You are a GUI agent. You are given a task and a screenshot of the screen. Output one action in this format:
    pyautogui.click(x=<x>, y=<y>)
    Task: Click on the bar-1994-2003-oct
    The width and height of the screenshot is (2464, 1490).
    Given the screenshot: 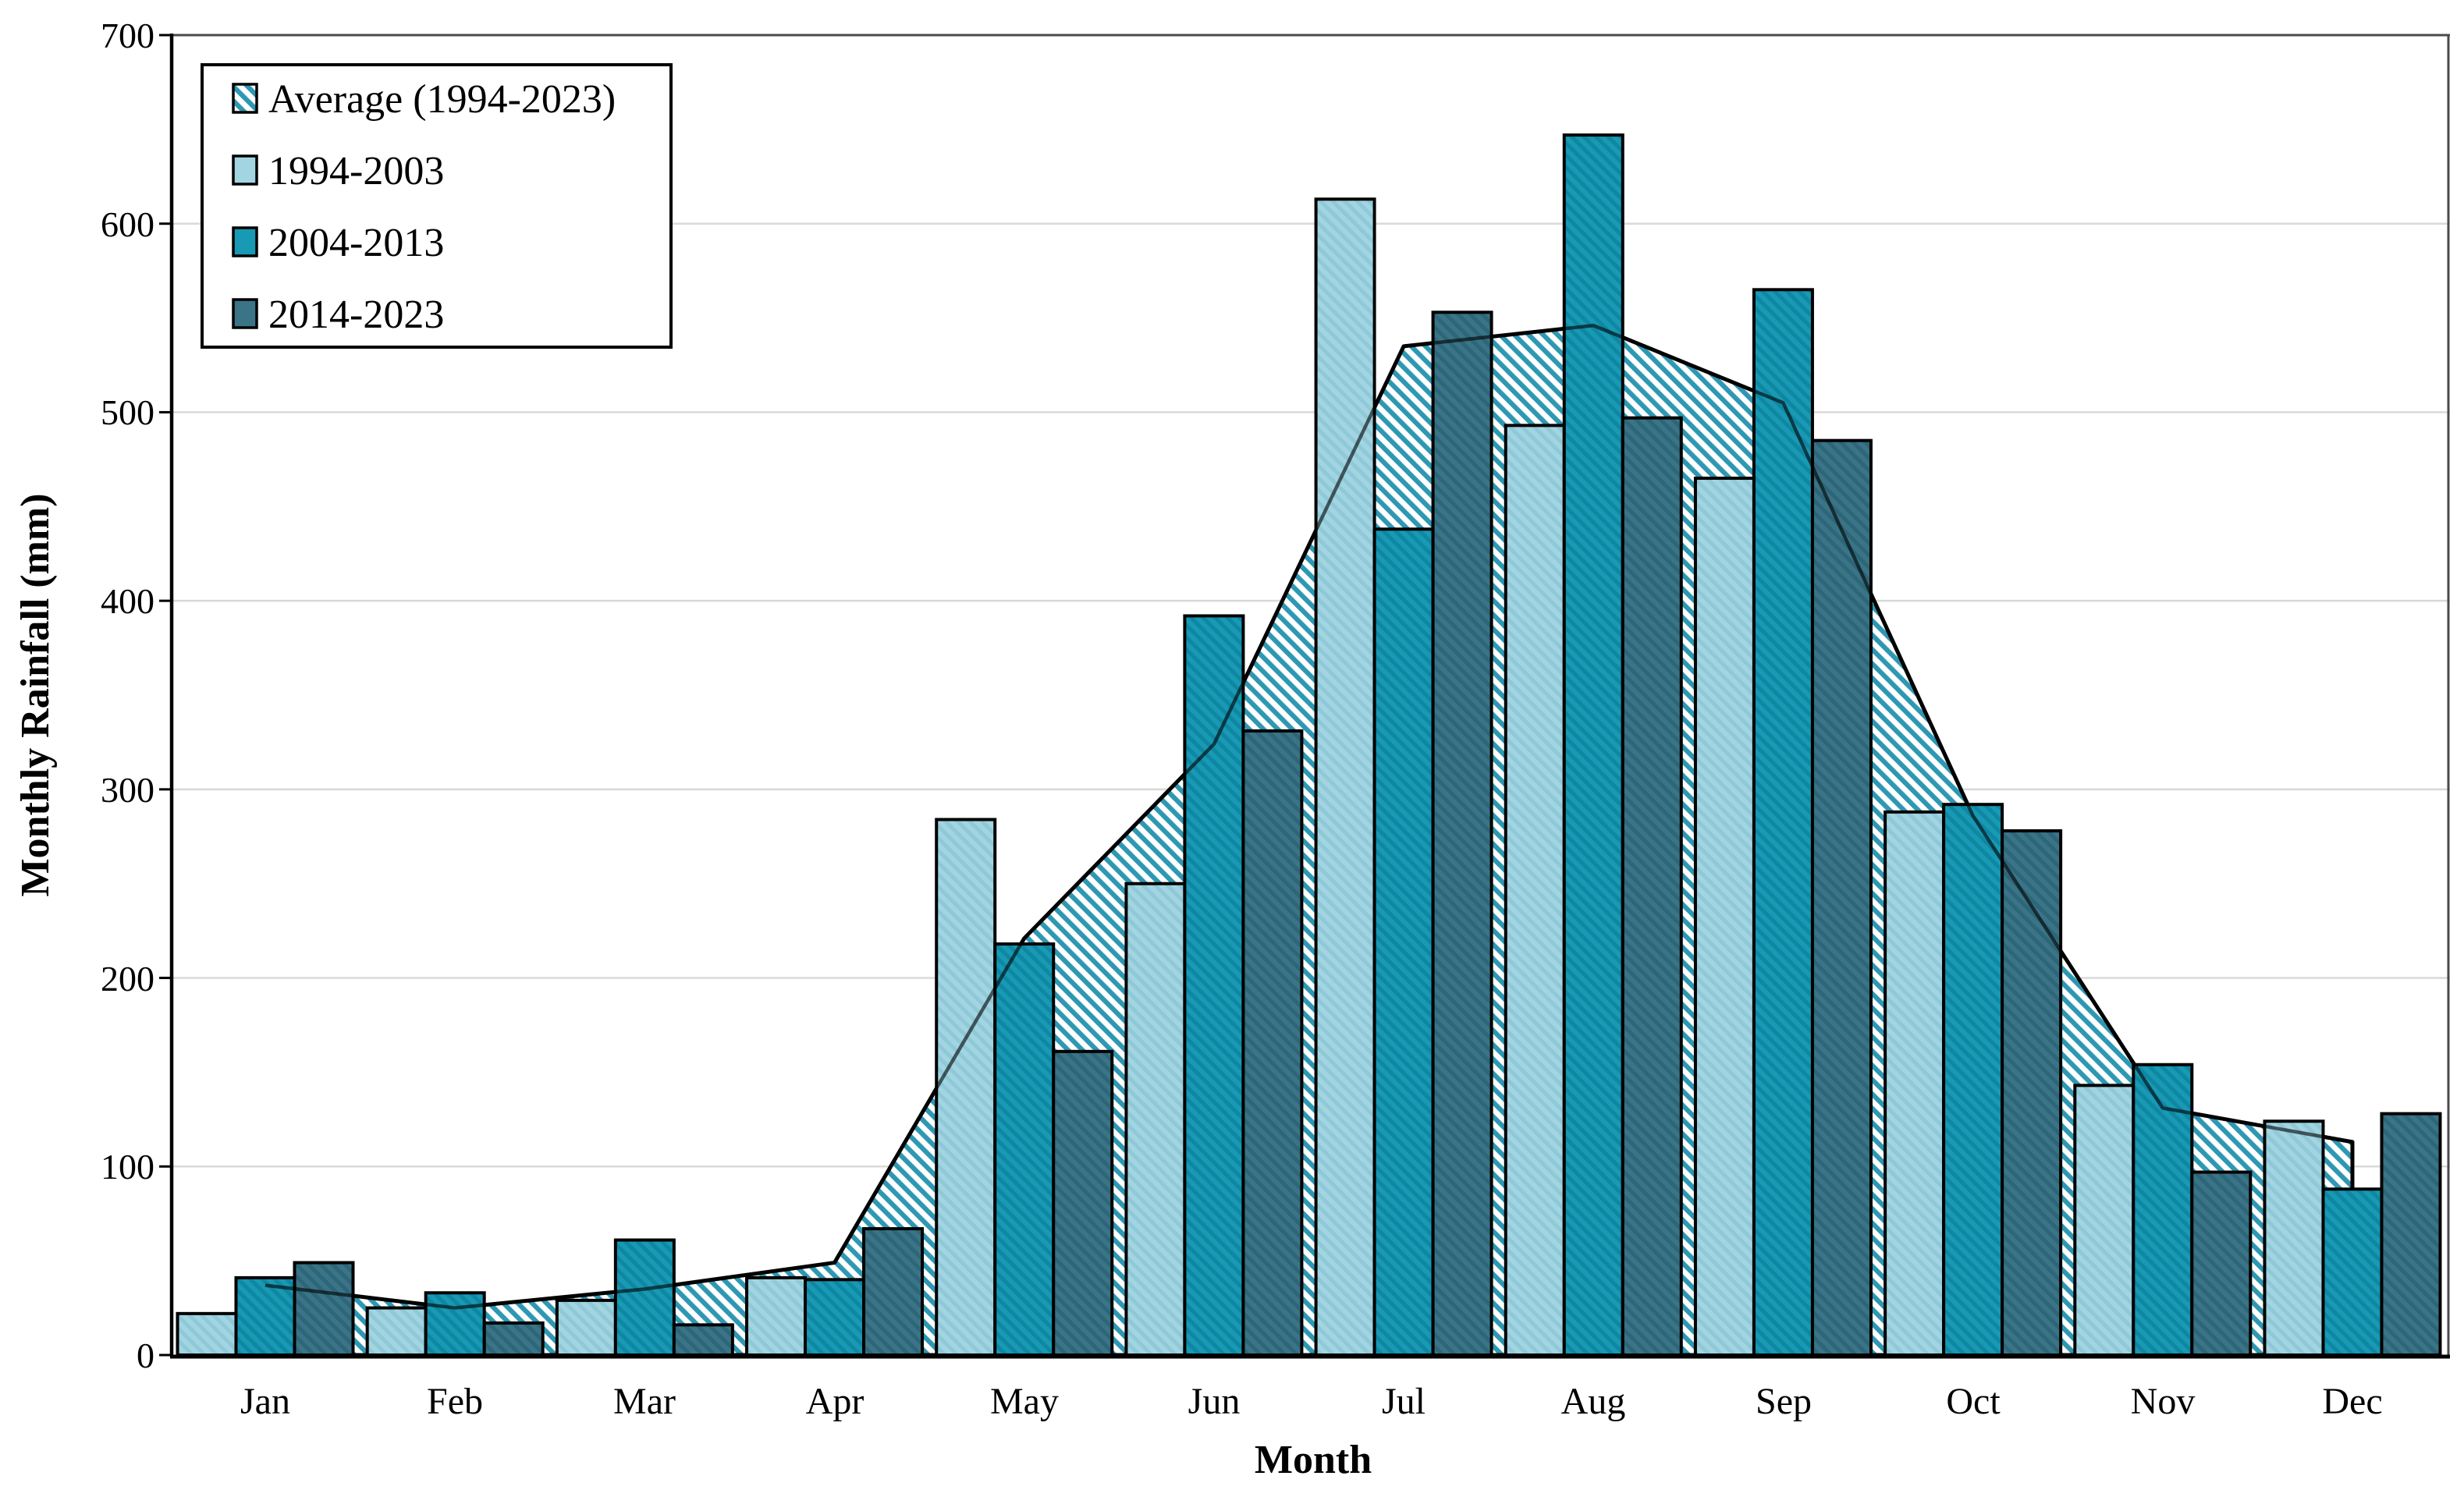 What is the action you would take?
    pyautogui.click(x=1915, y=1083)
    